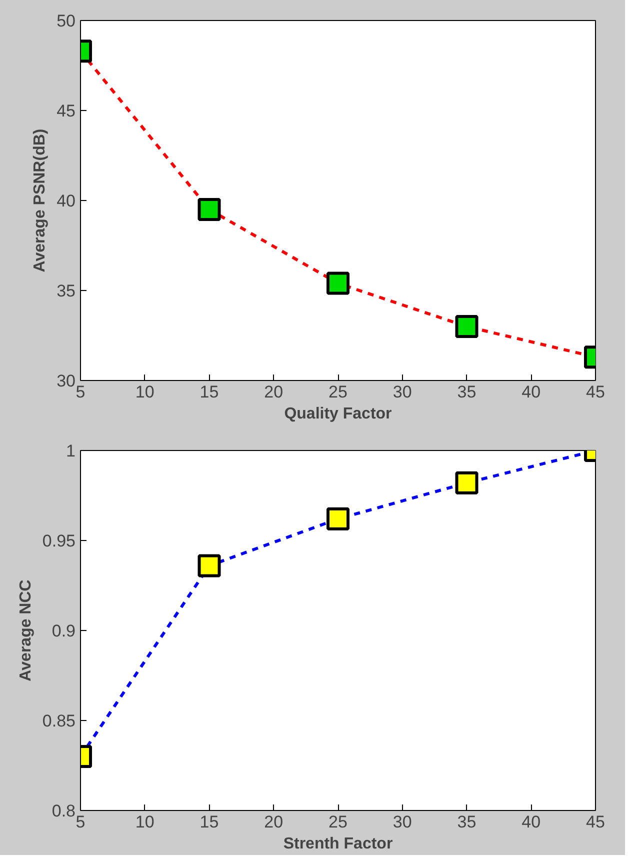 This screenshot has width=629, height=859. I want to click on x-axis-title: Quality Factor, so click(338, 414).